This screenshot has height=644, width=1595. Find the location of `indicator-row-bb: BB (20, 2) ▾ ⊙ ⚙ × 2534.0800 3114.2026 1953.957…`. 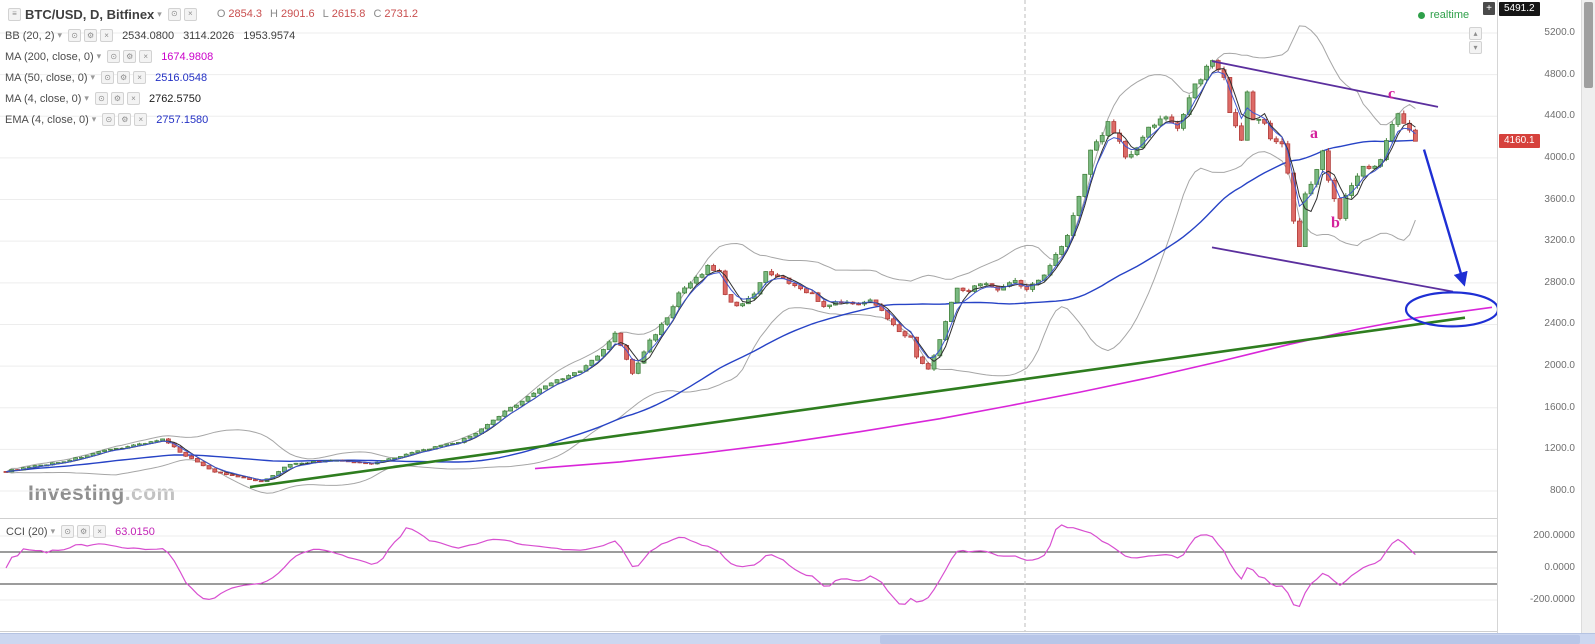

indicator-row-bb: BB (20, 2) ▾ ⊙ ⚙ × 2534.0800 3114.2026 1953.957… is located at coordinates (211, 35).